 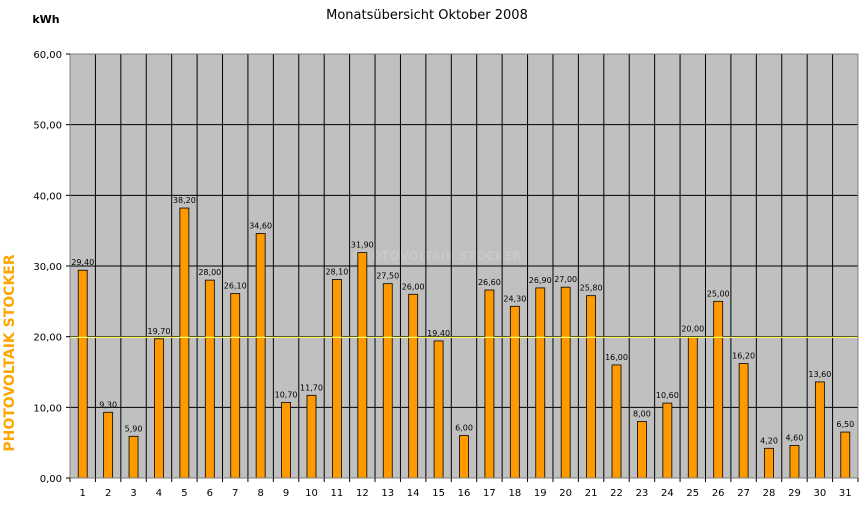 I want to click on chart-title: Monatsübersicht Oktober 2008, so click(x=427, y=15).